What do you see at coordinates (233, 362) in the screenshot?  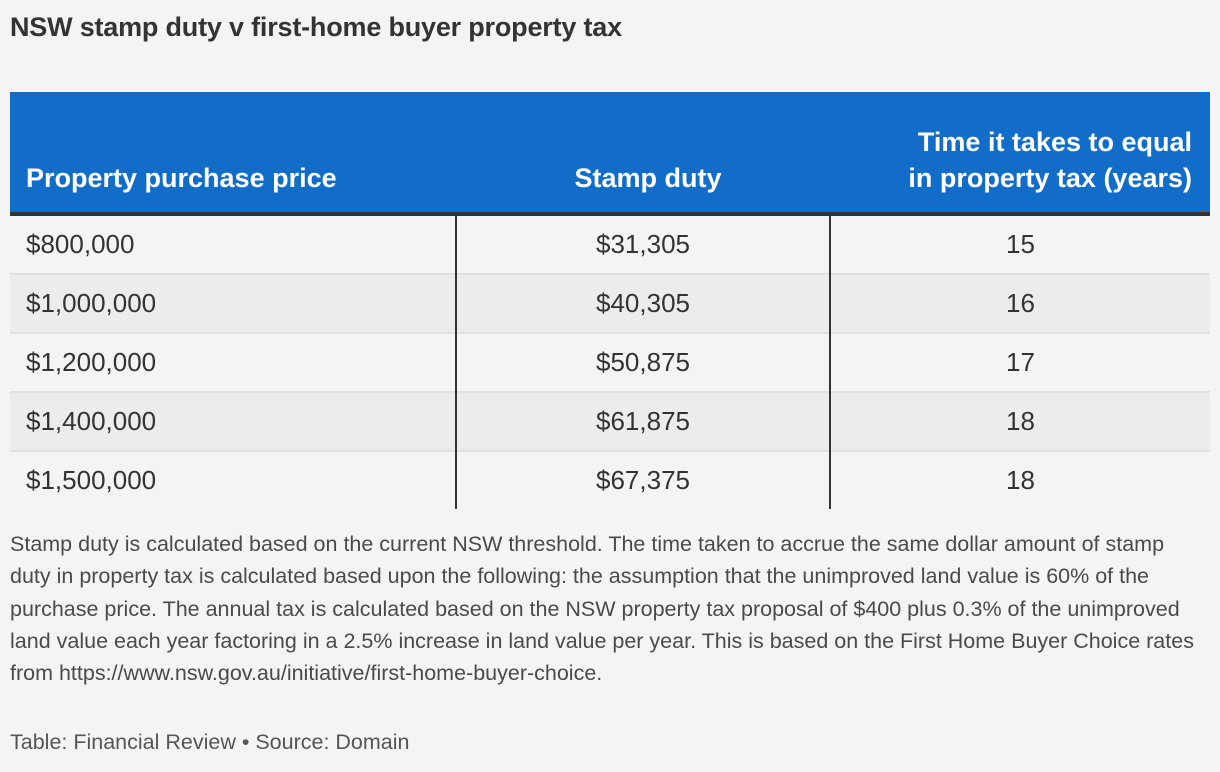 I see `cell-price: $1,200,000` at bounding box center [233, 362].